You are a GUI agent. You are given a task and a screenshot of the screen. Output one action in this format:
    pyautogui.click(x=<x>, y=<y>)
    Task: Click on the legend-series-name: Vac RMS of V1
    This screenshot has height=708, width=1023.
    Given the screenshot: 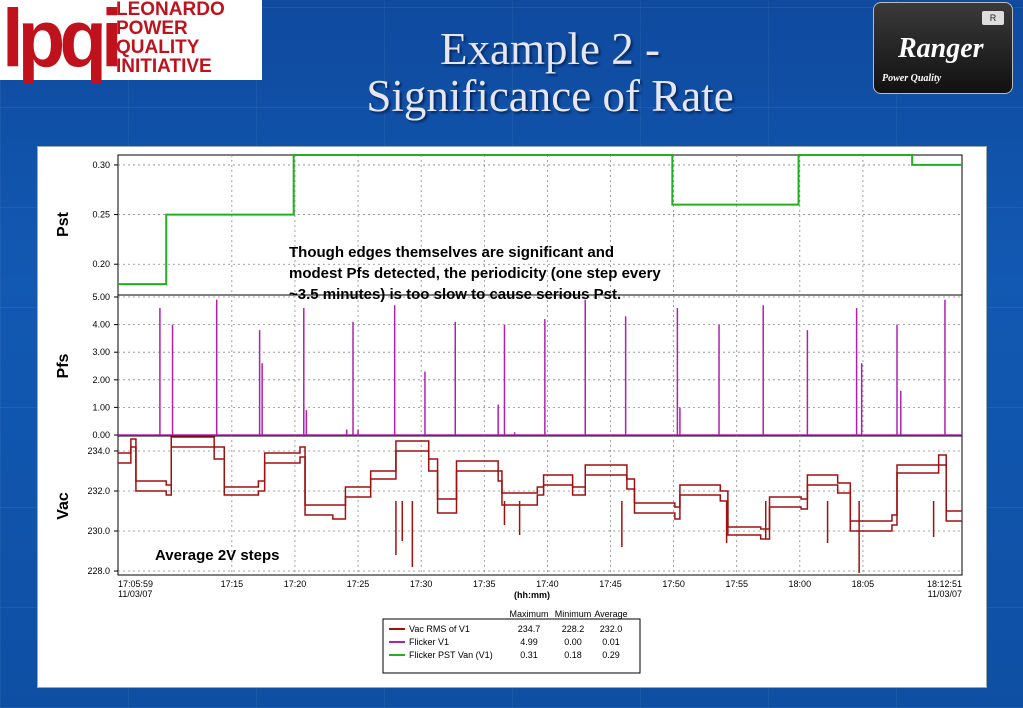 What is the action you would take?
    pyautogui.click(x=439, y=629)
    